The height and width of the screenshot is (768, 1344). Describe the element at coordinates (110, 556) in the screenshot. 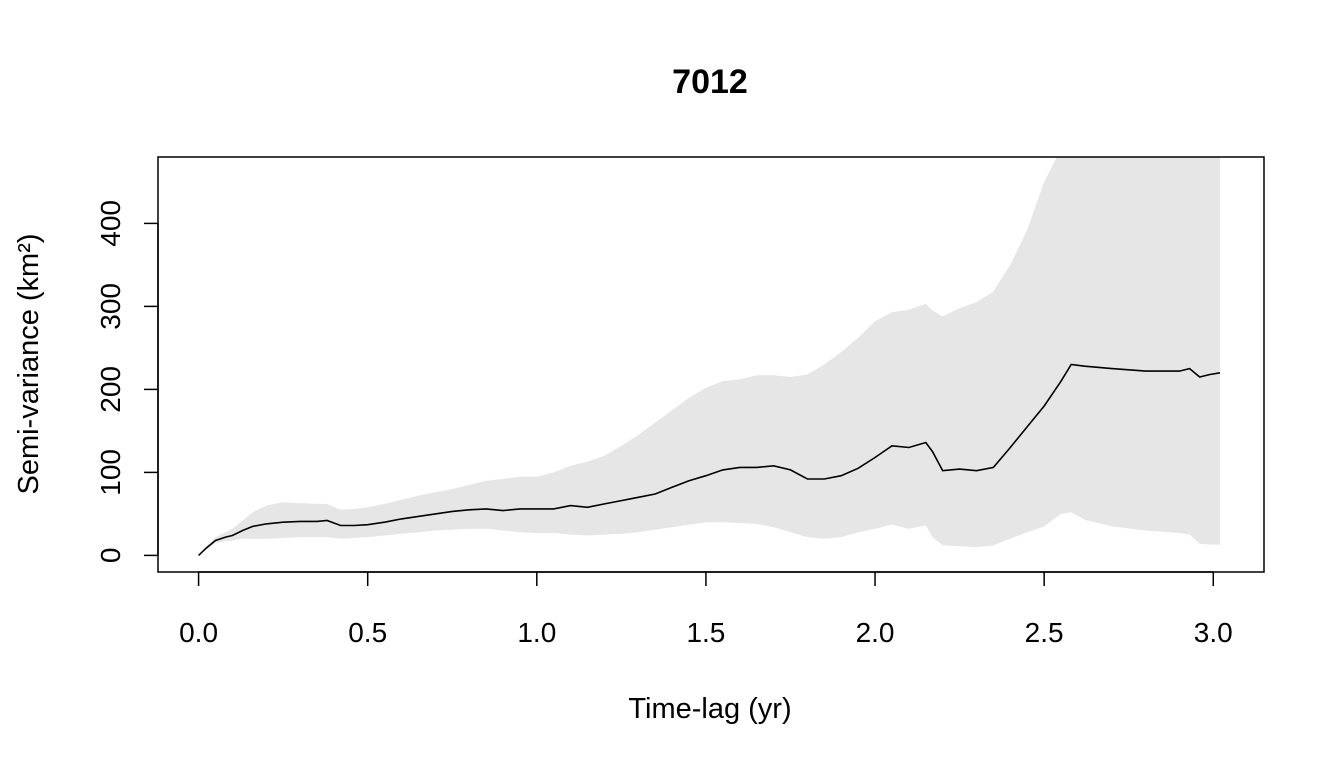

I see `y-tick-label: 0` at that location.